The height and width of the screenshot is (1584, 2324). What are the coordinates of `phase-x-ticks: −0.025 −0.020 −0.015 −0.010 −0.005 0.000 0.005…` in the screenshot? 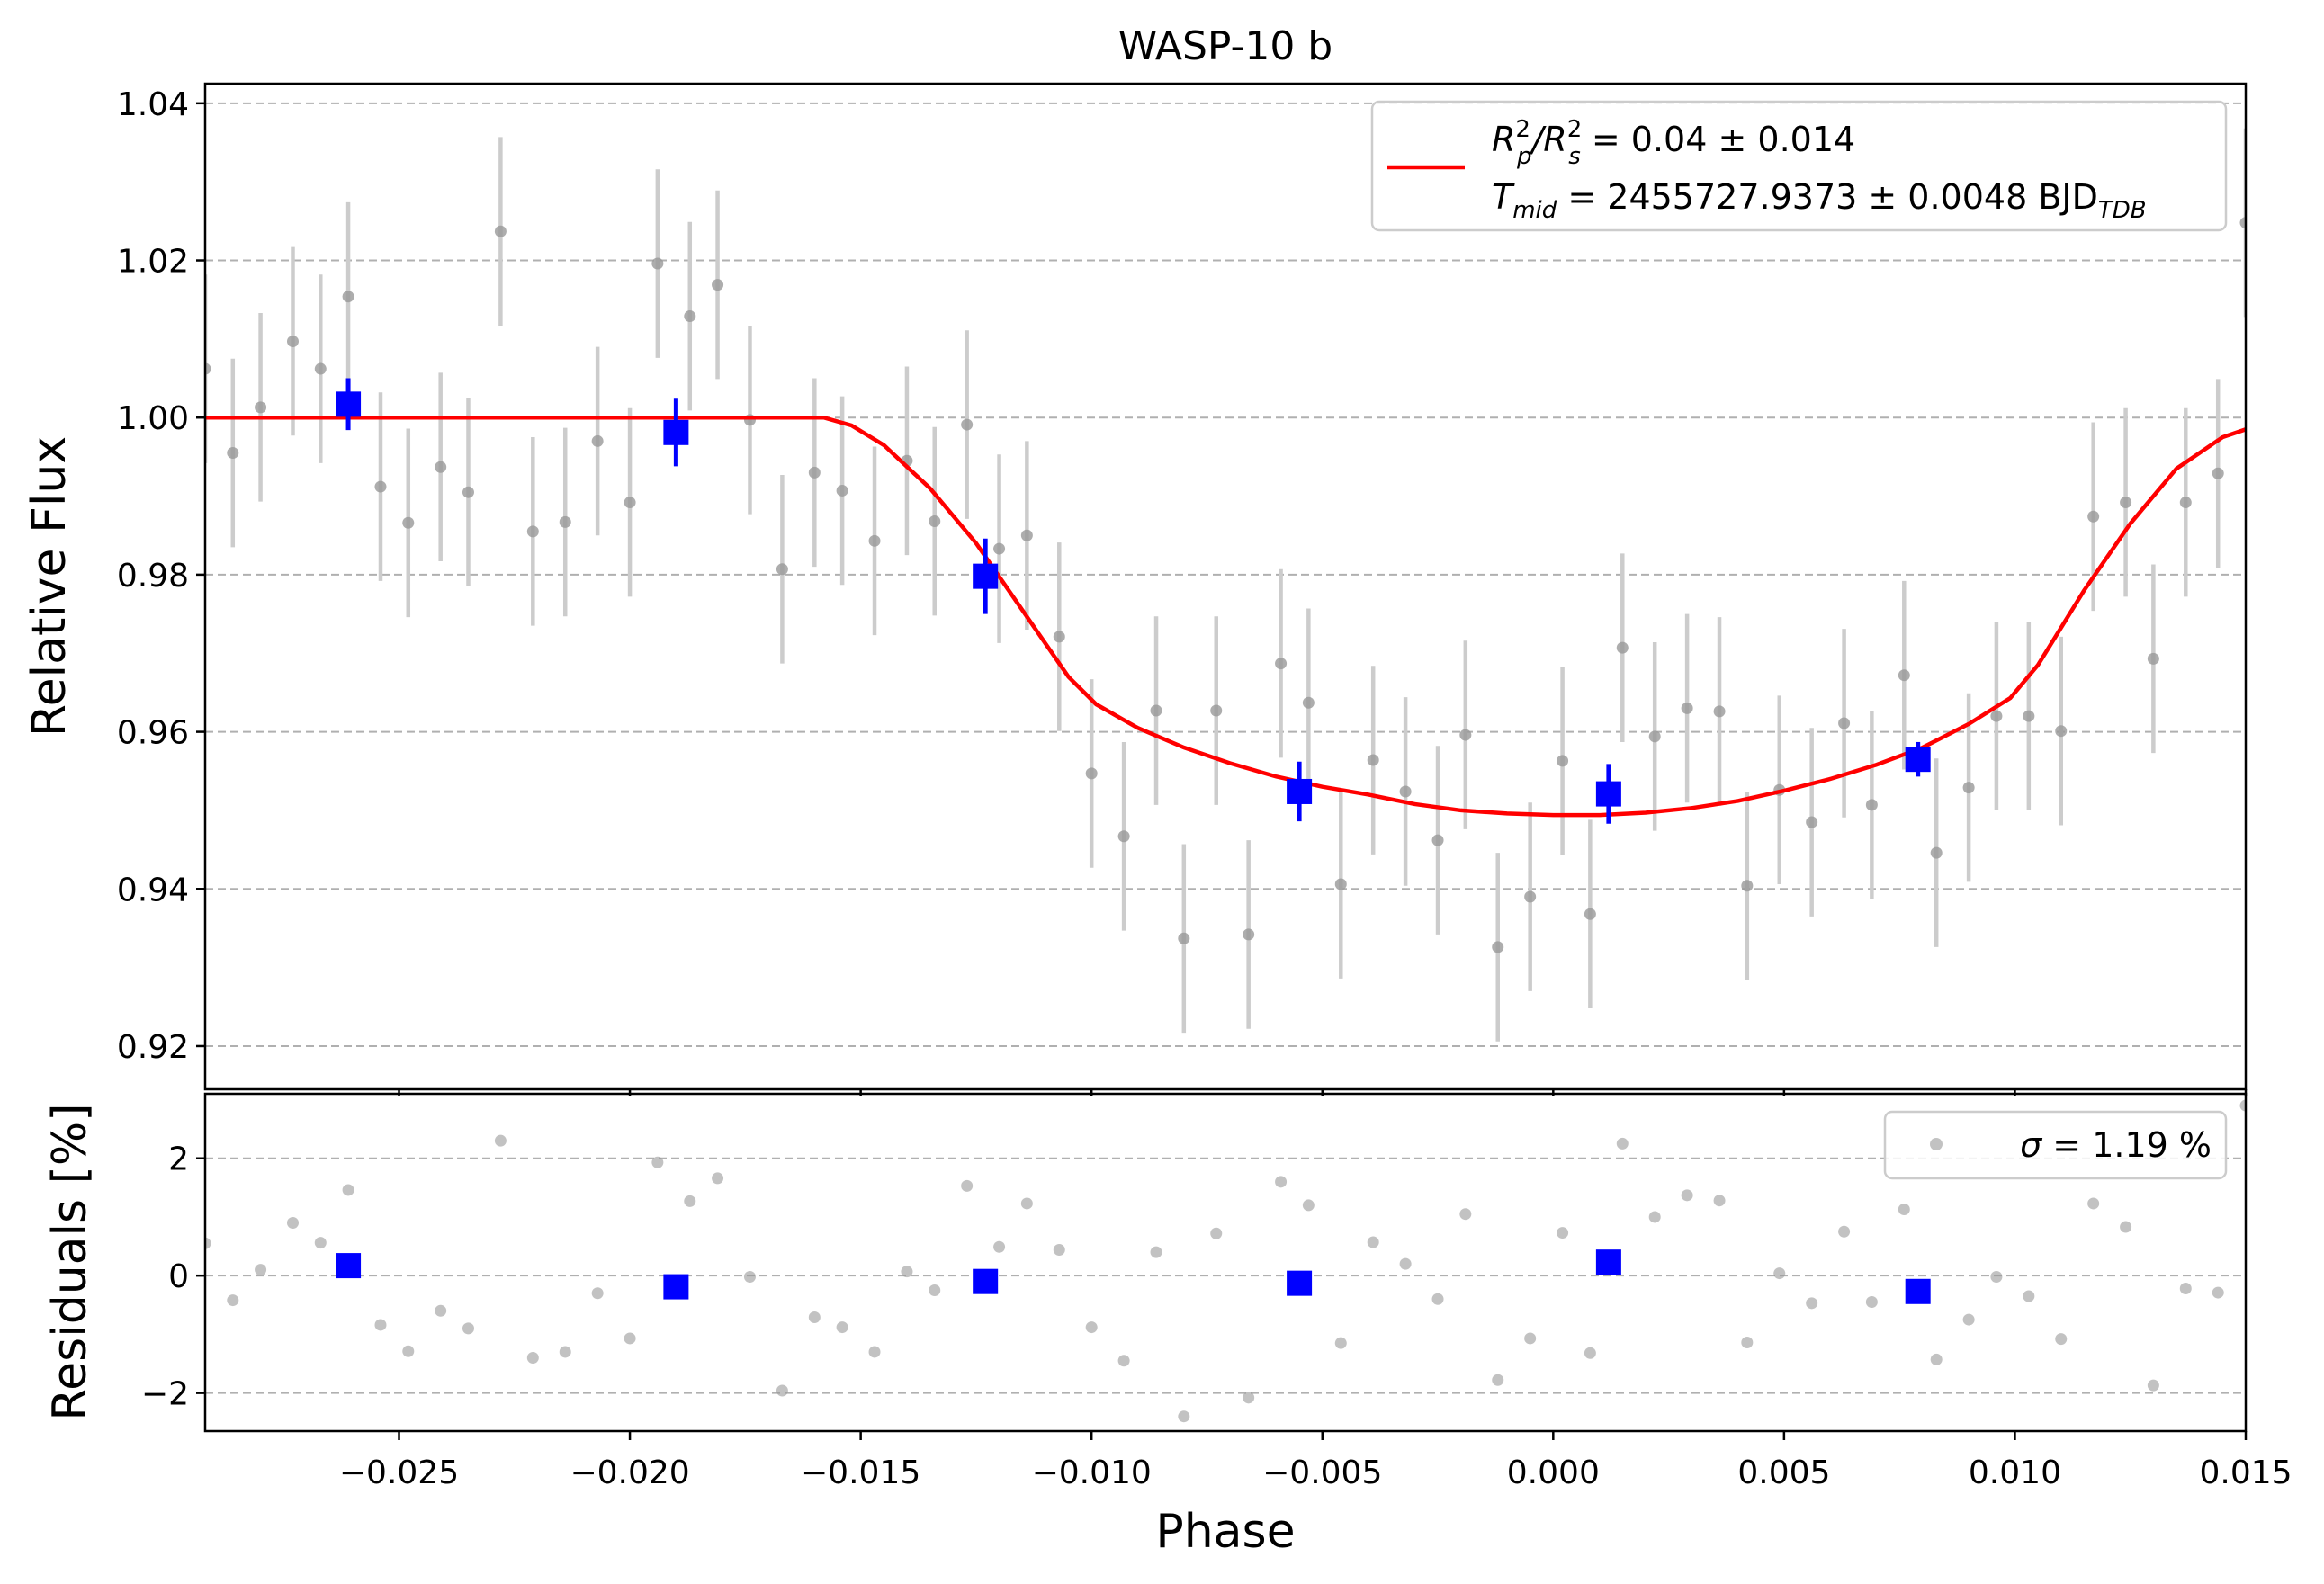 It's located at (1316, 1461).